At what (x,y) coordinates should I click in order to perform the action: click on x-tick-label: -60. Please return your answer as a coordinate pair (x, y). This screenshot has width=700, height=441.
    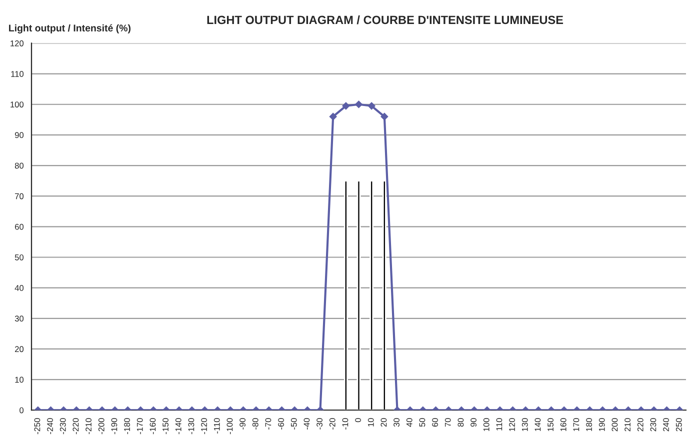
    Looking at the image, I should click on (281, 424).